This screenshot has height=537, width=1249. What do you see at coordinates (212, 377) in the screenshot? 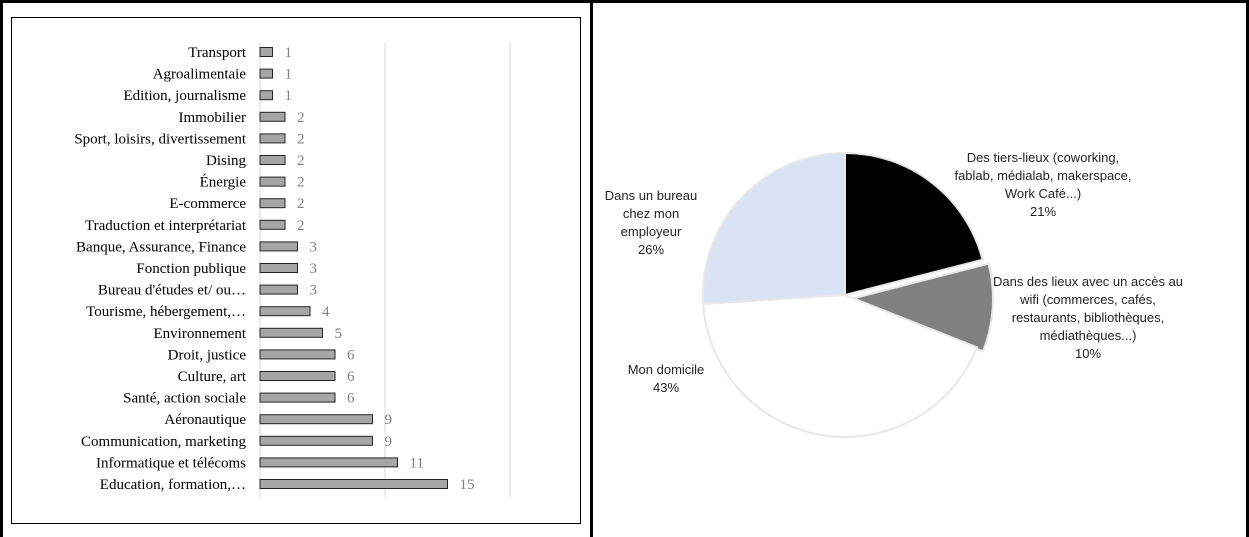
I see `category-label: Culture, art` at bounding box center [212, 377].